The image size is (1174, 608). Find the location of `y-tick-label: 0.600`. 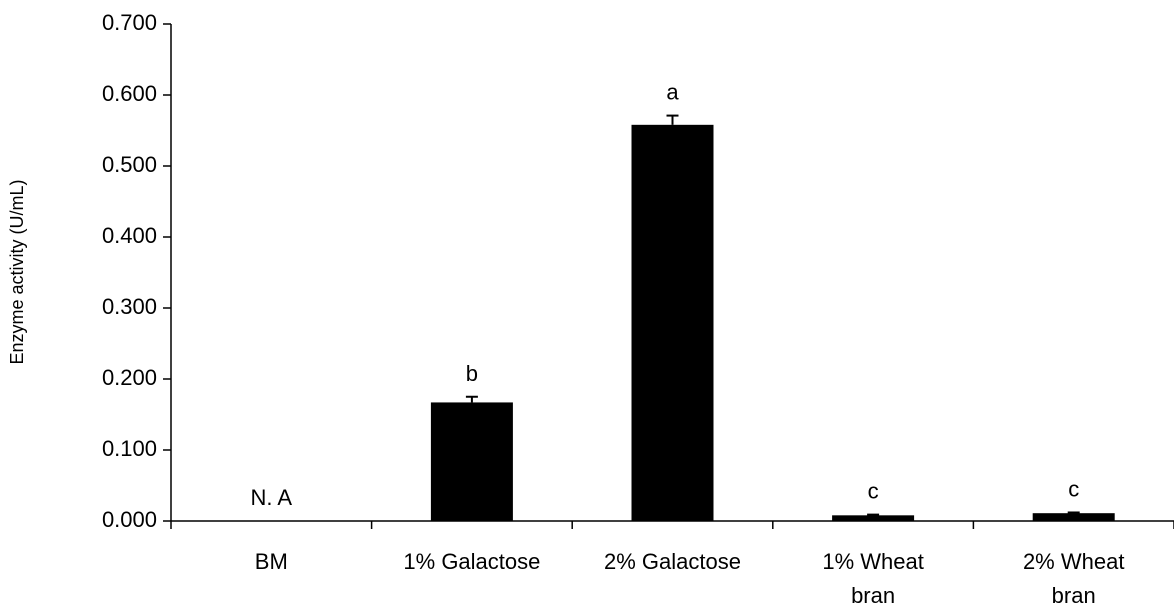

y-tick-label: 0.600 is located at coordinates (129, 93).